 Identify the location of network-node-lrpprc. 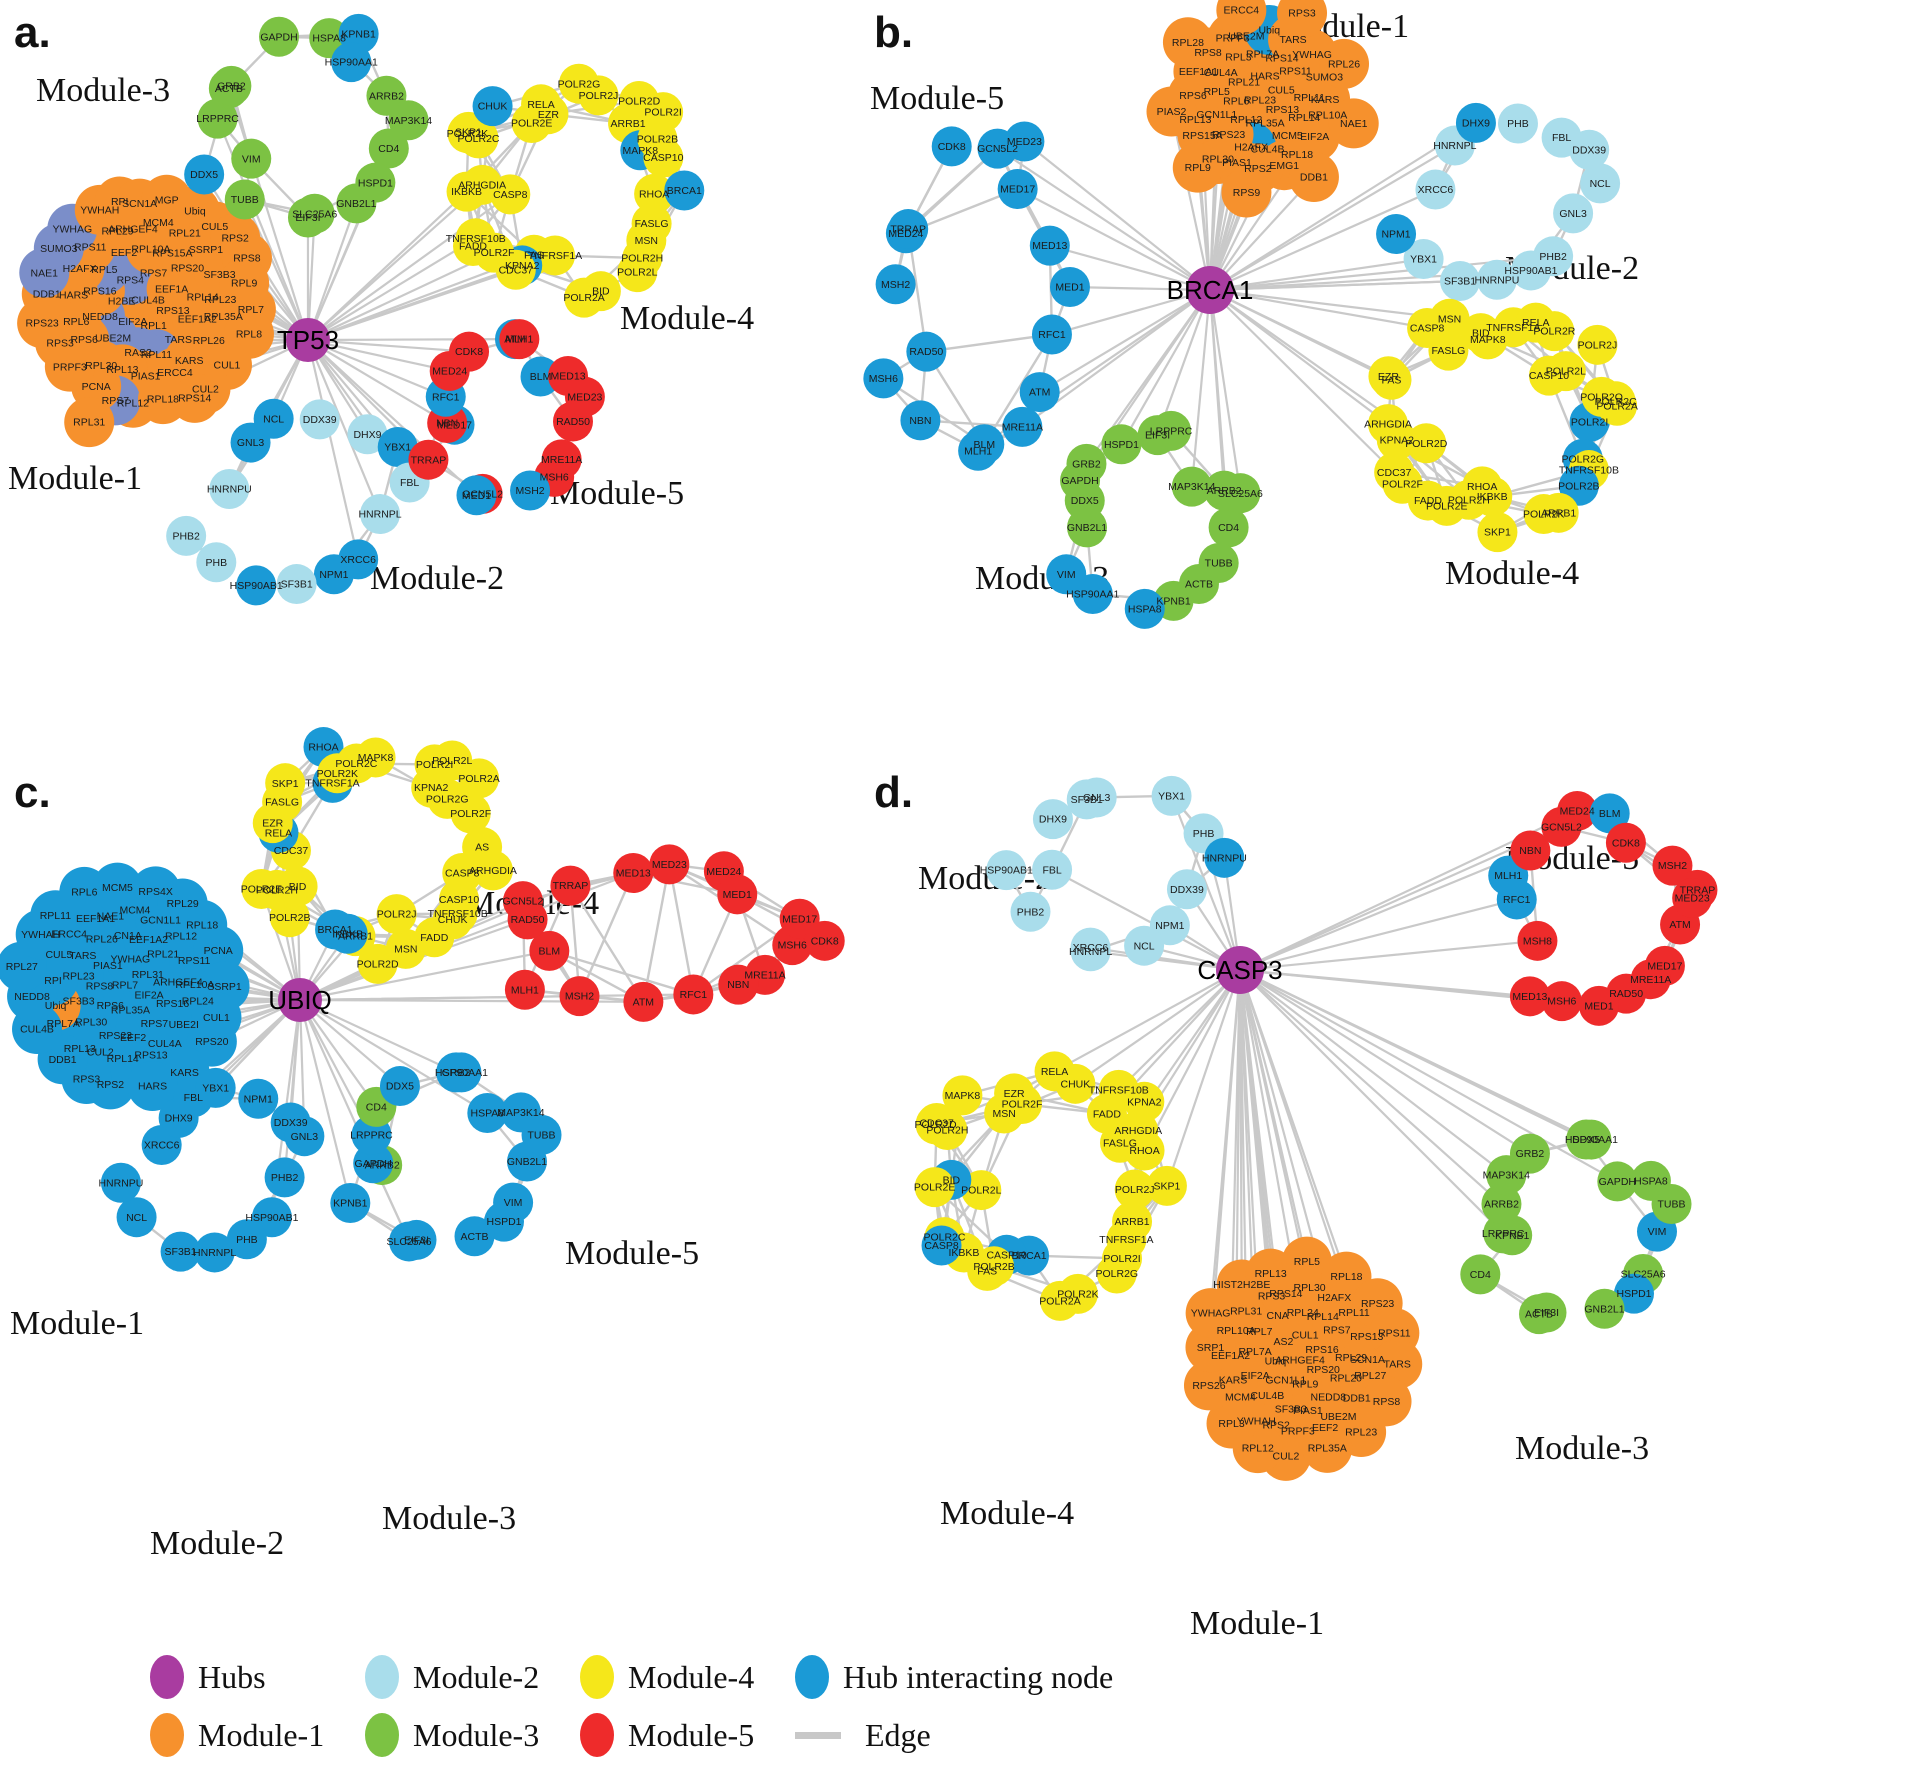
(1503, 1233).